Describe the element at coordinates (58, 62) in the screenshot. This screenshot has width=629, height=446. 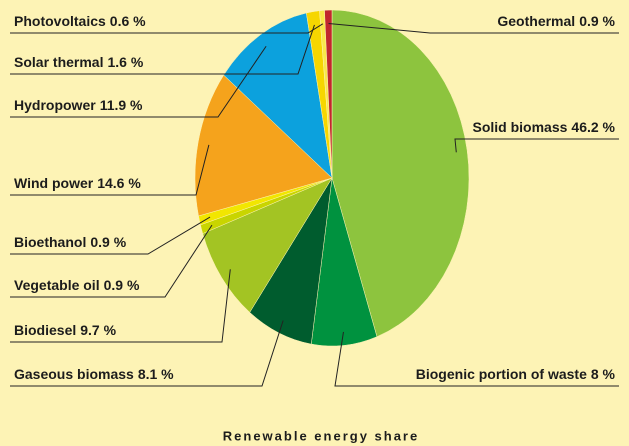
I see `slice-name: Solar thermal` at that location.